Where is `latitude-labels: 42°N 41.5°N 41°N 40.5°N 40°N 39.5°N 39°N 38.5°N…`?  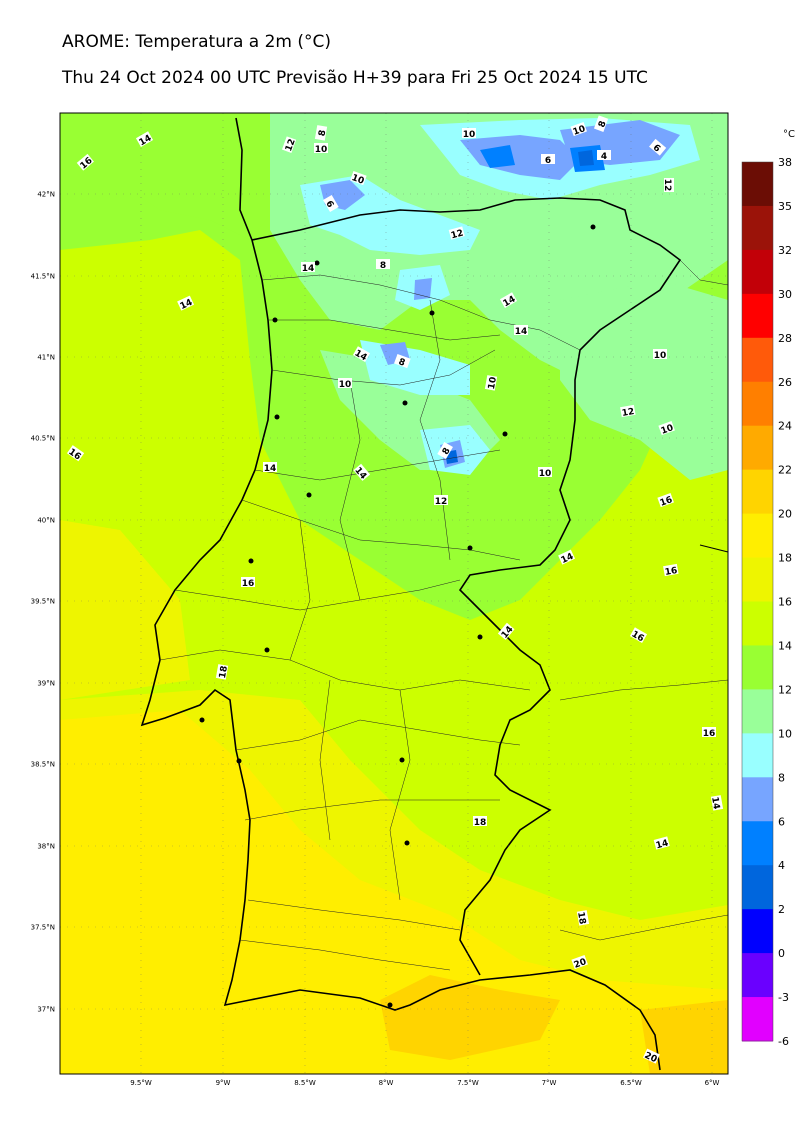
latitude-labels: 42°N 41.5°N 41°N 40.5°N 40°N 39.5°N 39°N 38.5°N… is located at coordinates (43, 602).